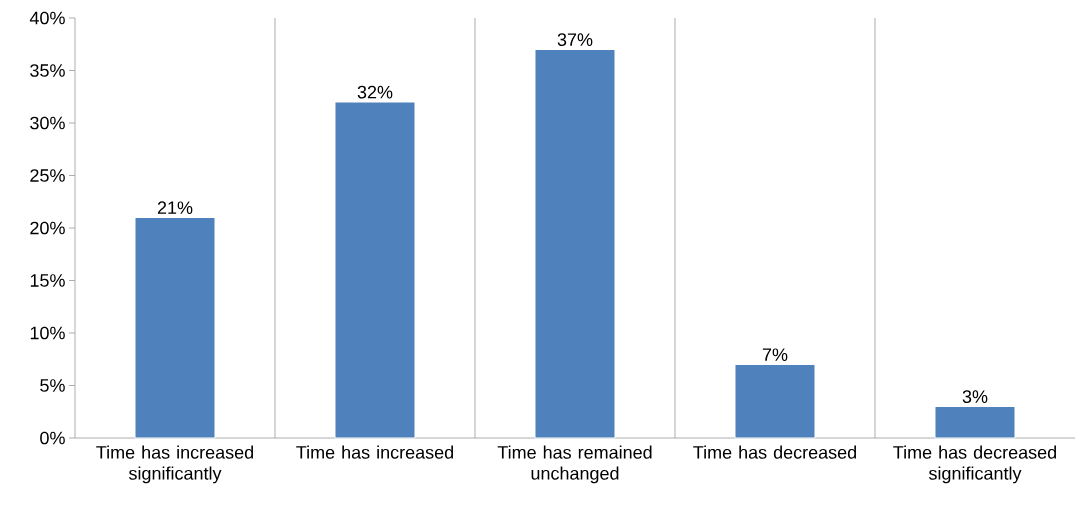 The image size is (1078, 532). What do you see at coordinates (174, 464) in the screenshot?
I see `x-tick-label: Time has increased significantly` at bounding box center [174, 464].